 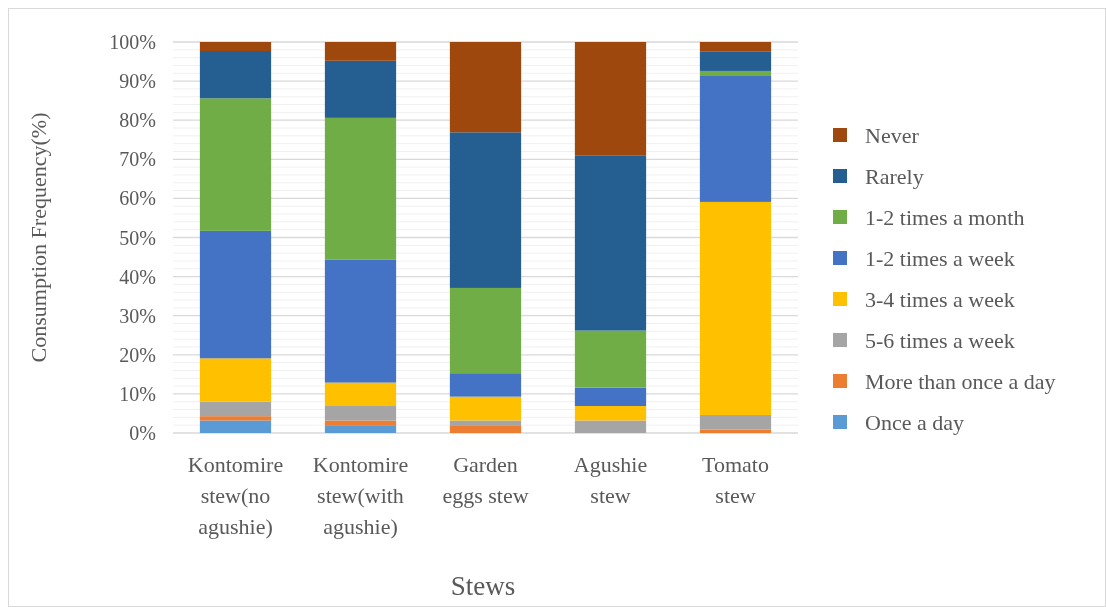 What do you see at coordinates (914, 422) in the screenshot?
I see `legend-label: Once a day` at bounding box center [914, 422].